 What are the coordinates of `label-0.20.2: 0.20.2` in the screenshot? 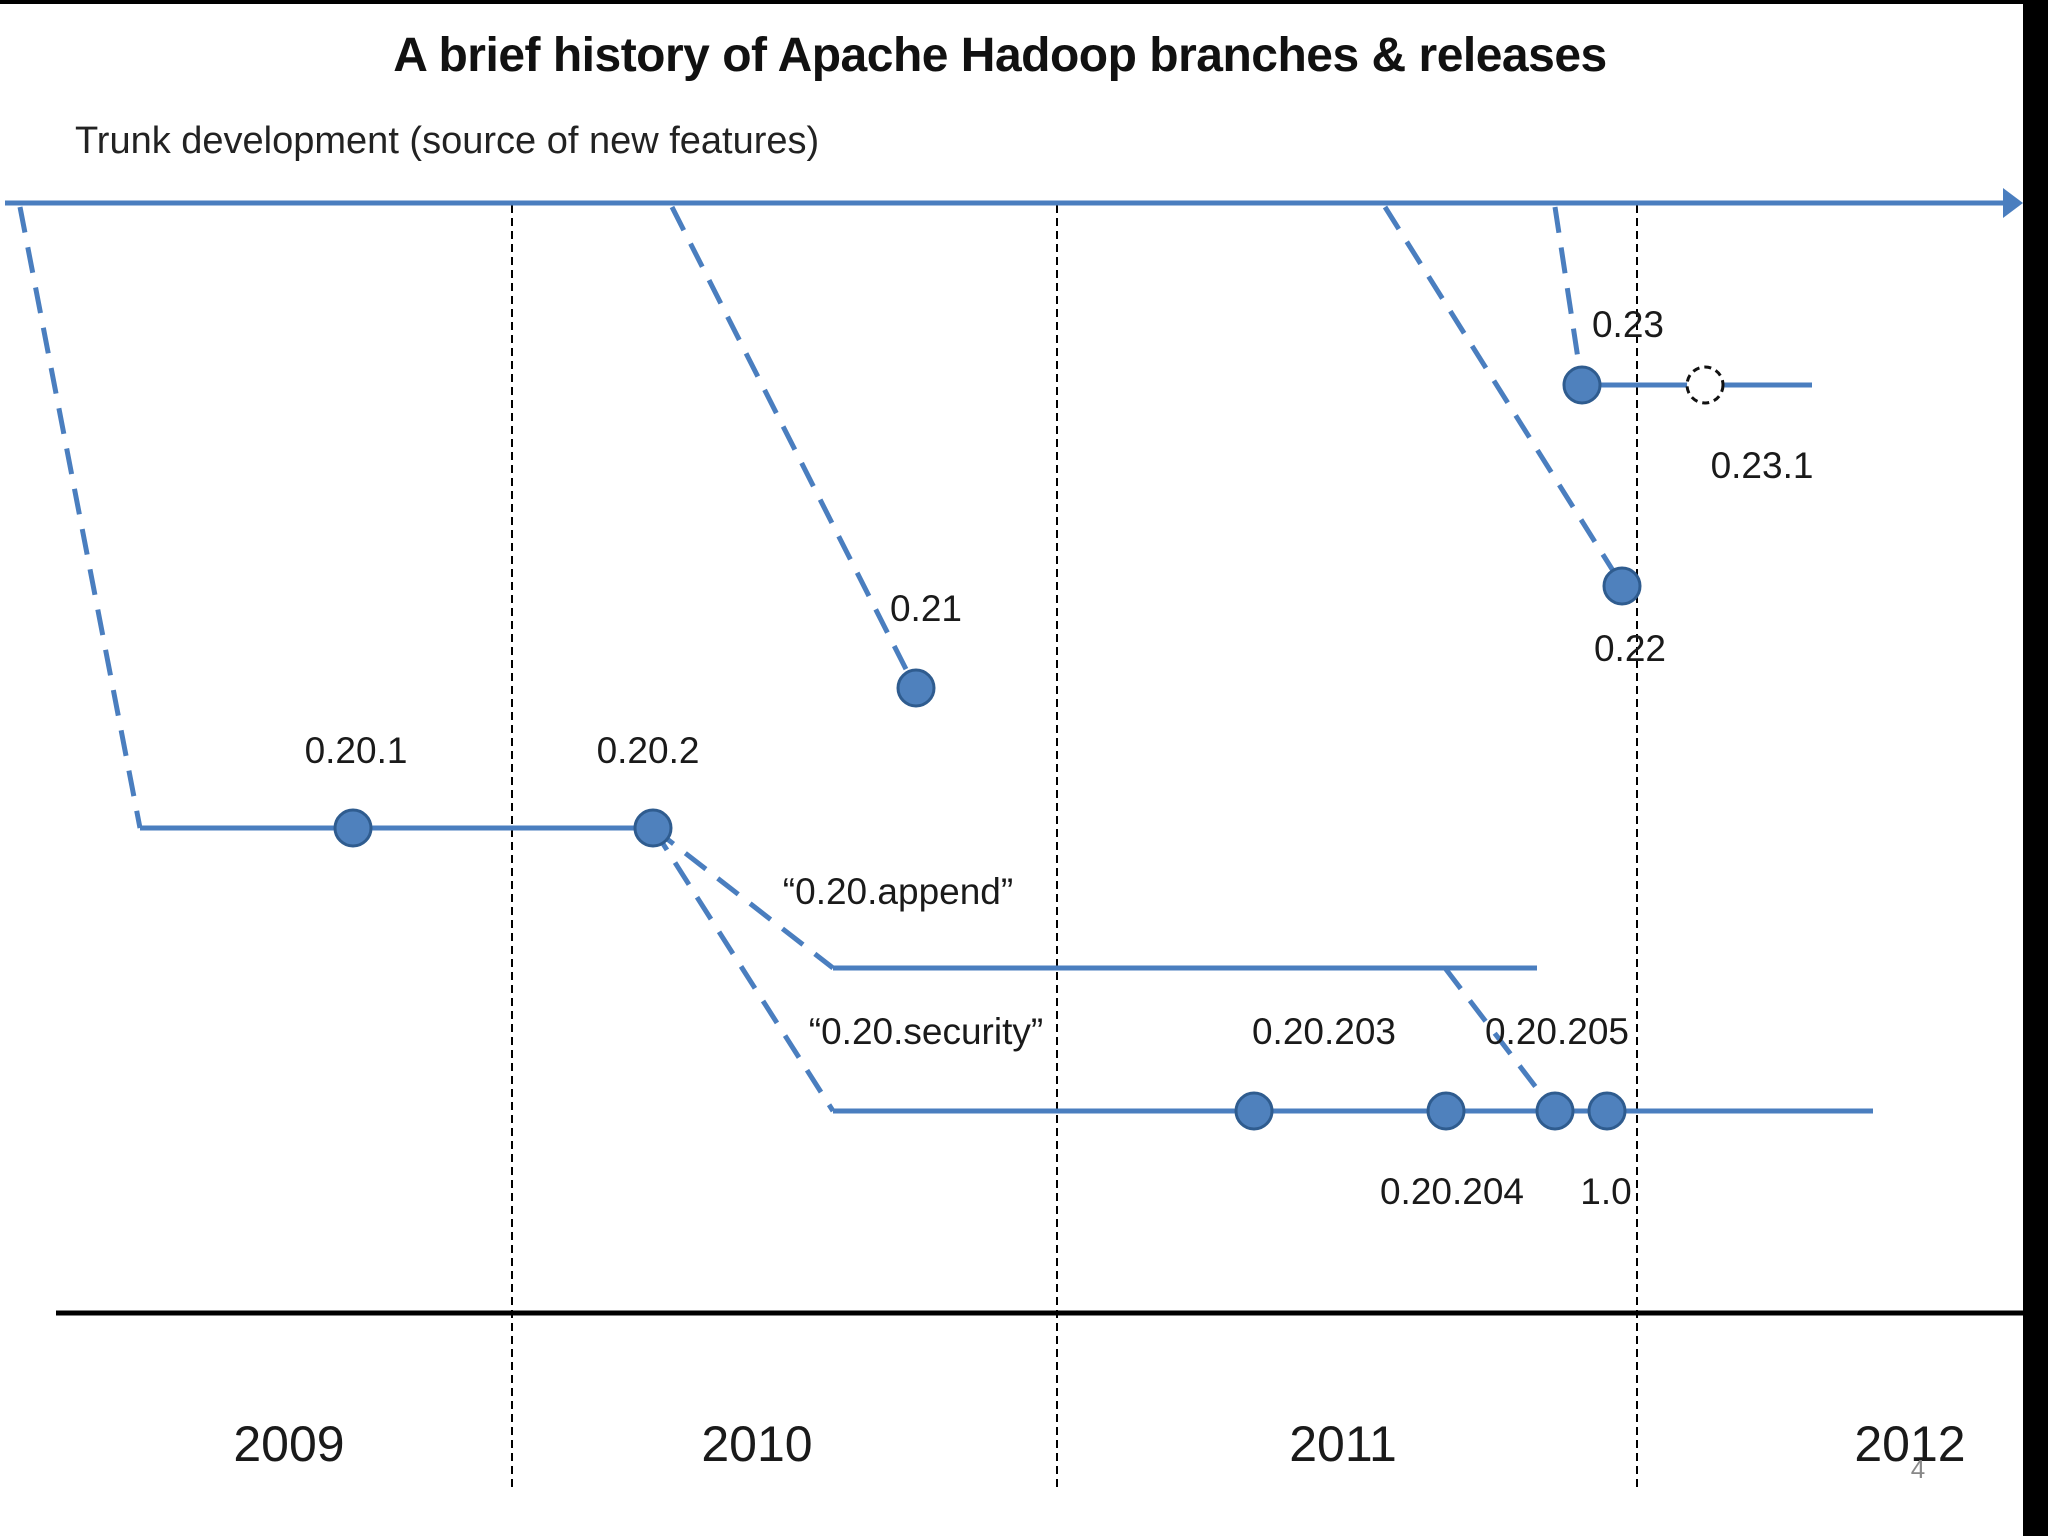 It's located at (648, 750).